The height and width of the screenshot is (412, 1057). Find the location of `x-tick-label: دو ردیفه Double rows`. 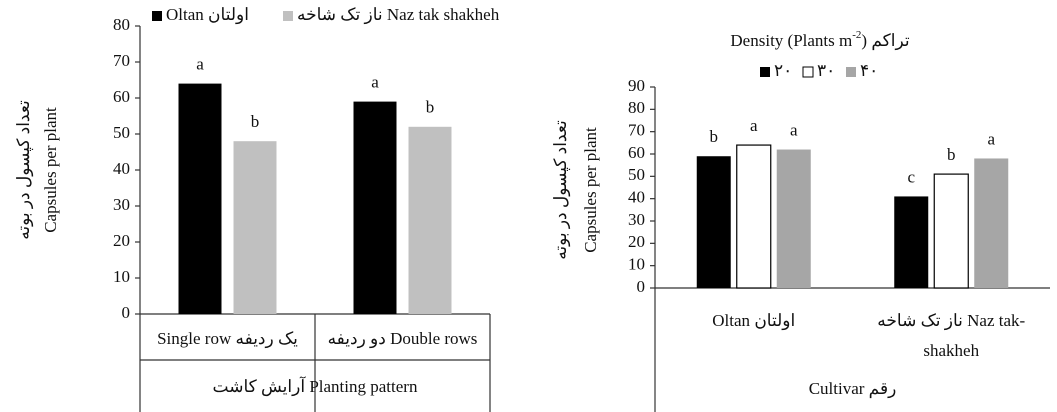

x-tick-label: دو ردیفه Double rows is located at coordinates (403, 339).